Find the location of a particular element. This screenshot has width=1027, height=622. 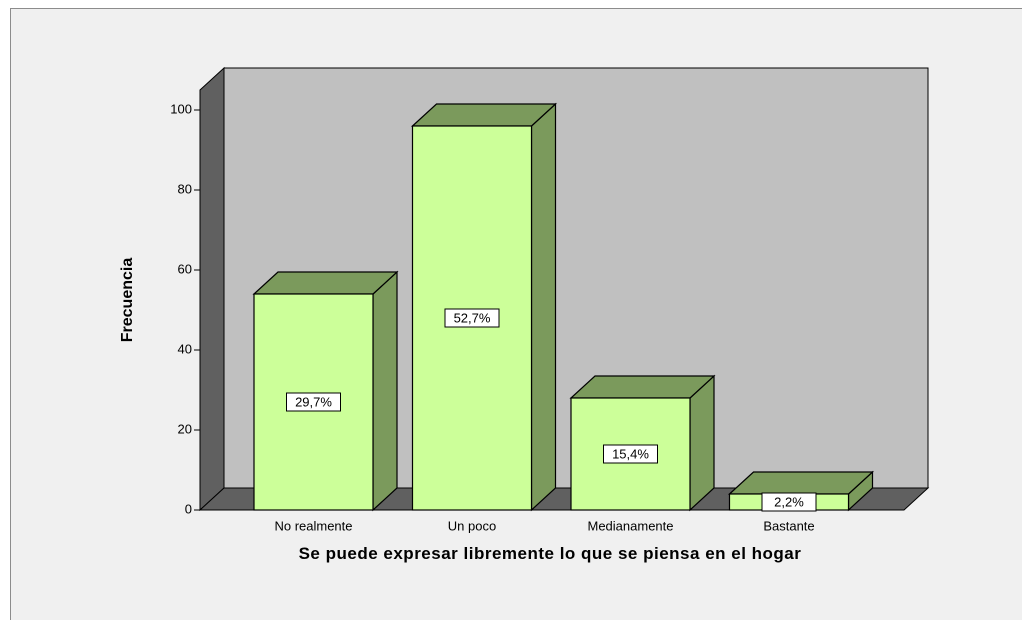

y-tick-label: 20 is located at coordinates (185, 428).